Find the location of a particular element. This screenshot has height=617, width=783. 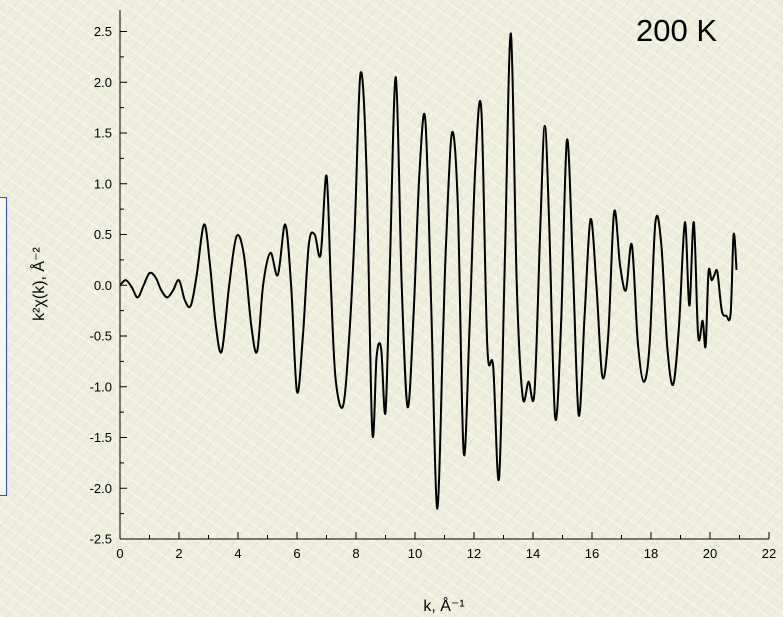

y-tick-label: 2.0 is located at coordinates (103, 82).